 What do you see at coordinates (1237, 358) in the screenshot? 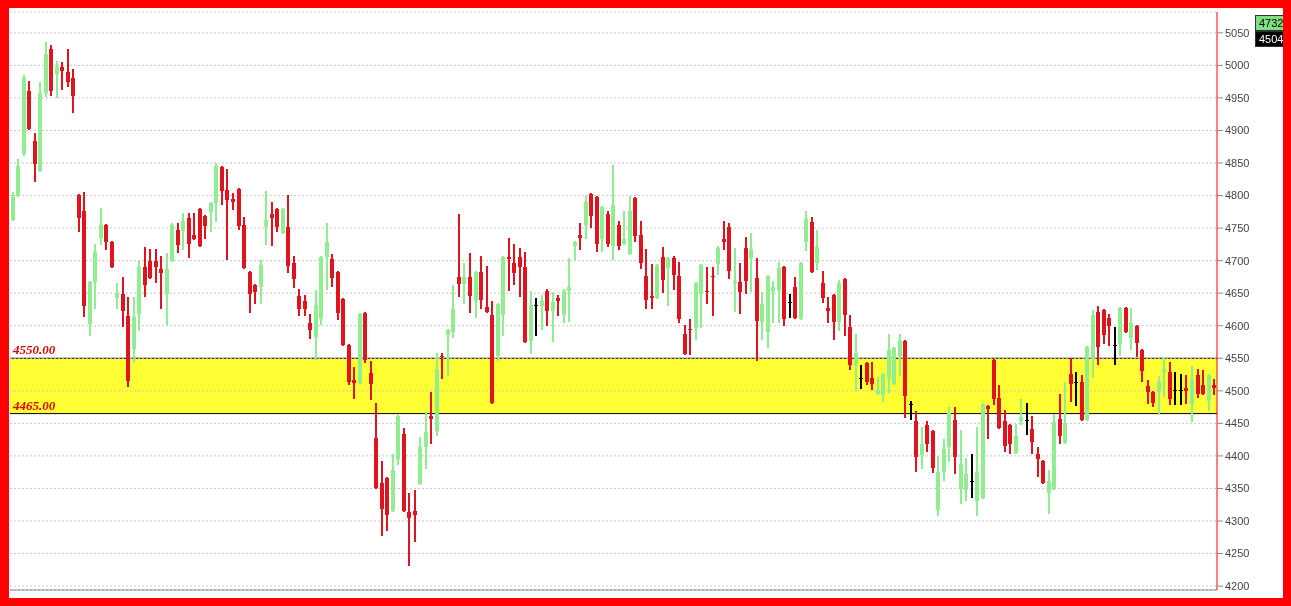
I see `y-tick-label: 4550` at bounding box center [1237, 358].